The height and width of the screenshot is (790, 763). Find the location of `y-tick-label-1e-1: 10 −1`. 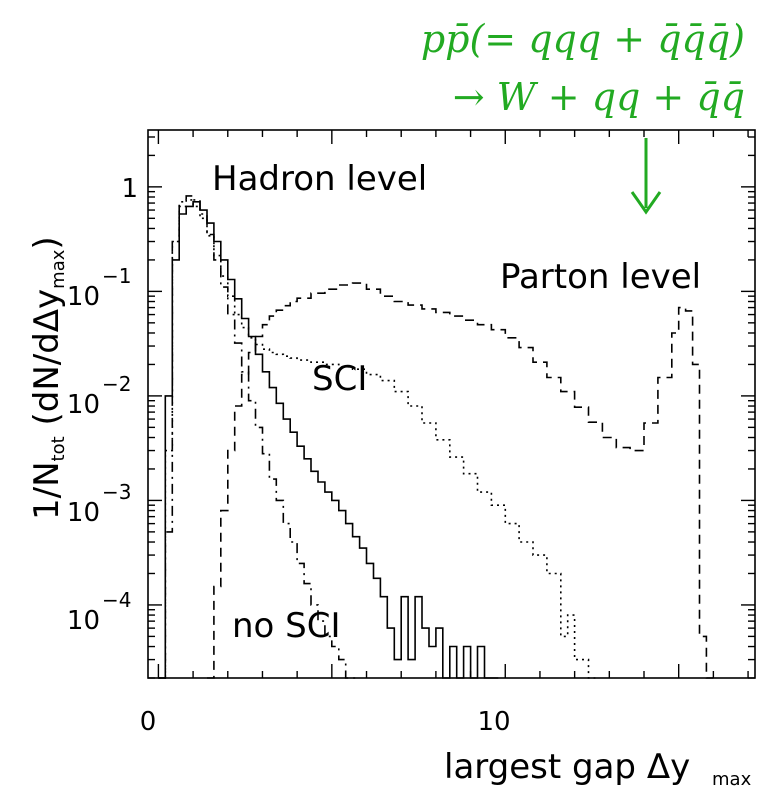

y-tick-label-1e-1: 10 −1 is located at coordinates (99, 288).